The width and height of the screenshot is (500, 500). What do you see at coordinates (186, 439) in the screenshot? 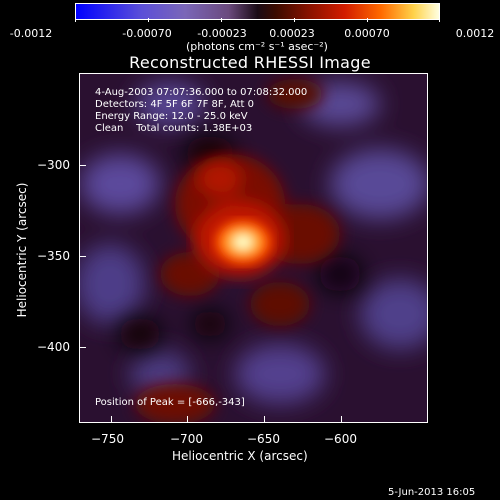
I see `x-tick-label: −700` at bounding box center [186, 439].